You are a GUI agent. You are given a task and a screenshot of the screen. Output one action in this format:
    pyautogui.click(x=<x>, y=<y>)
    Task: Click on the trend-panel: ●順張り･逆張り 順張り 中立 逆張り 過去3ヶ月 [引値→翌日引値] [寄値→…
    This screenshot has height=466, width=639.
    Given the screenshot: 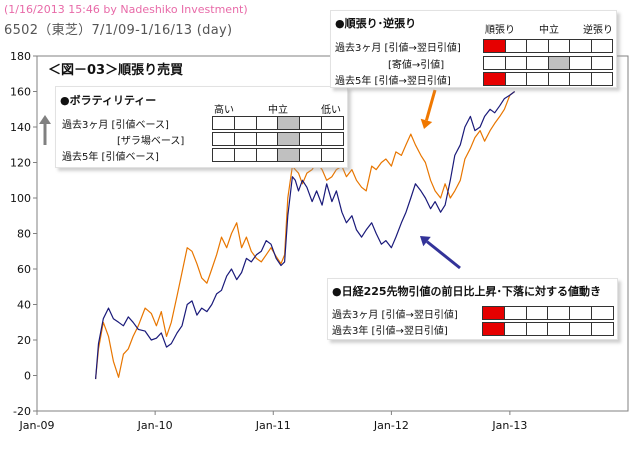 What is the action you would take?
    pyautogui.click(x=473, y=49)
    